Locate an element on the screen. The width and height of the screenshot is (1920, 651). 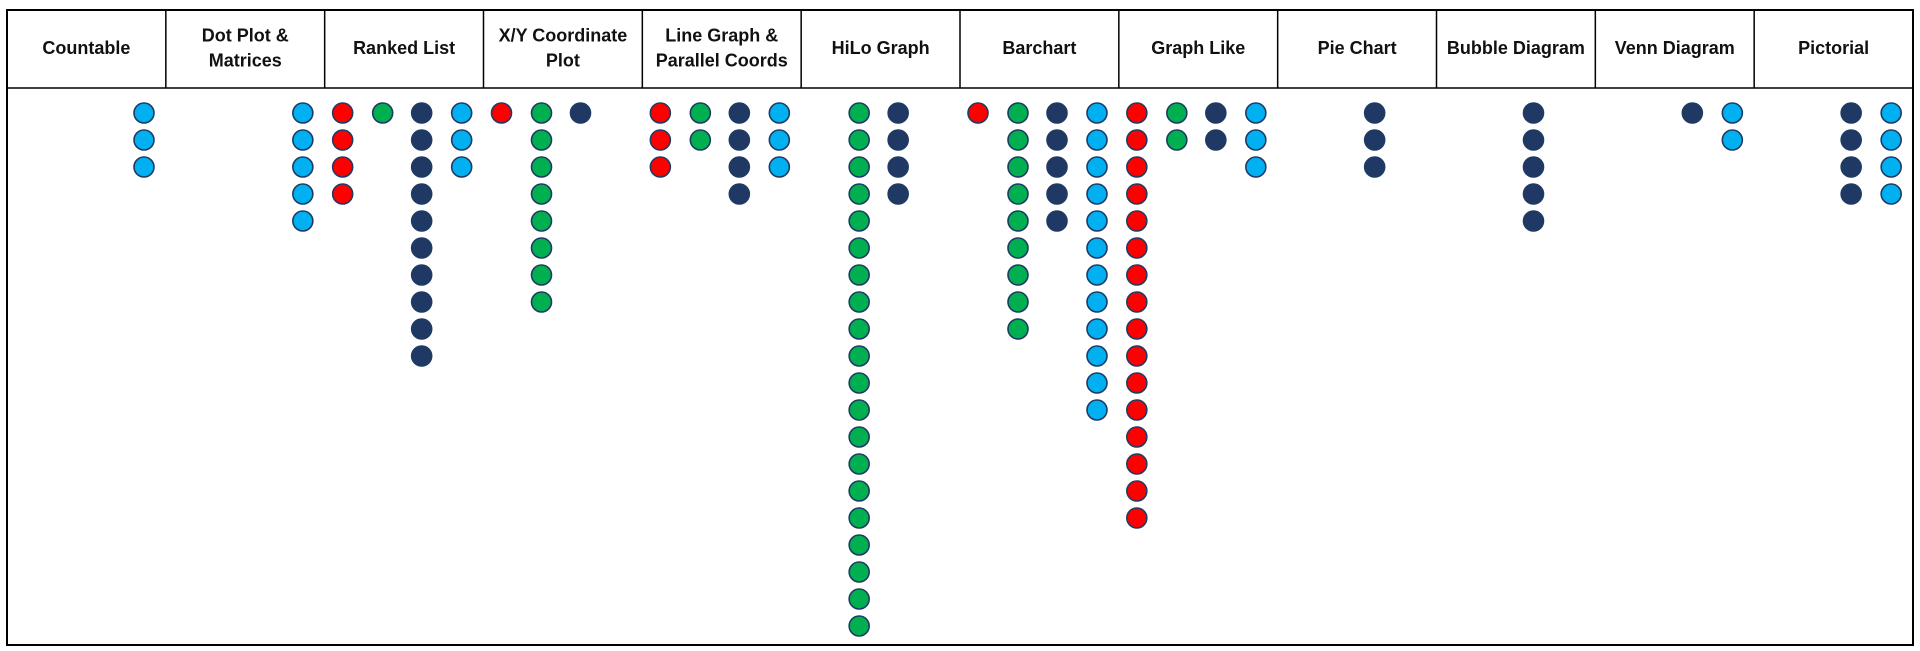
column-header-label: Plot is located at coordinates (563, 60).